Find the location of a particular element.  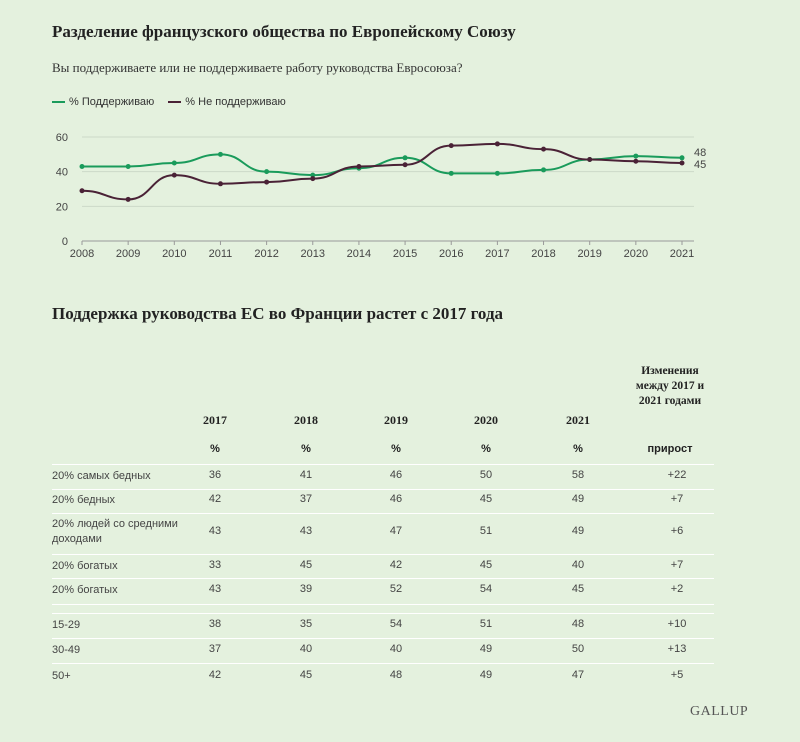

x-tick-label: 2017 is located at coordinates (497, 254).